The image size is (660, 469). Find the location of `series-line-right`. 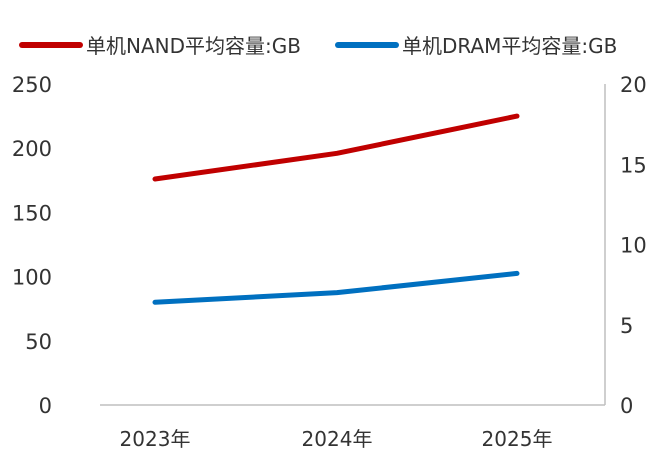

series-line-right is located at coordinates (336, 287).